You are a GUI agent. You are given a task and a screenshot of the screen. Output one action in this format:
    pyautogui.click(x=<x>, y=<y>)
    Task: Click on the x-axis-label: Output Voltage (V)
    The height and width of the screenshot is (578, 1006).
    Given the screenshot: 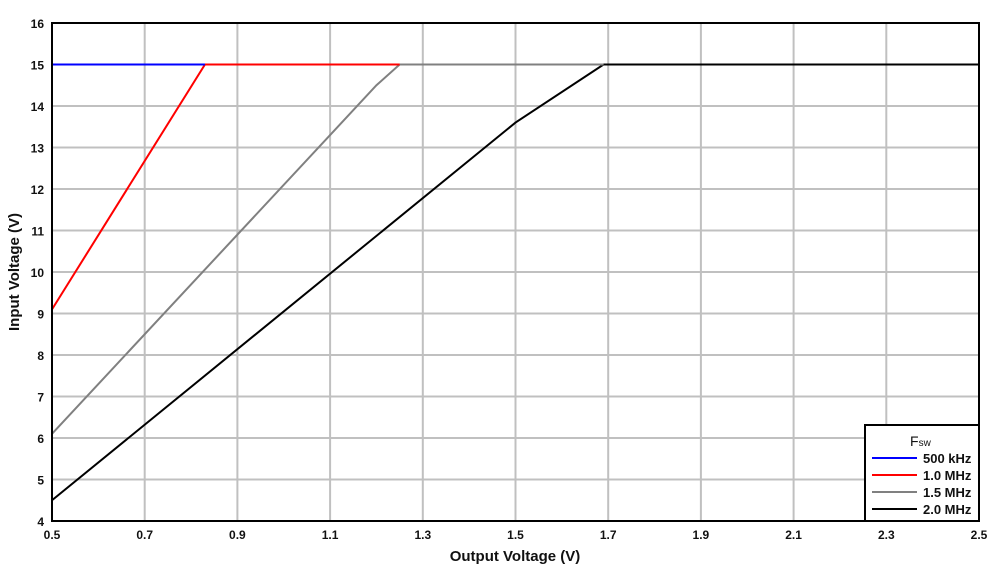 What is the action you would take?
    pyautogui.click(x=515, y=556)
    